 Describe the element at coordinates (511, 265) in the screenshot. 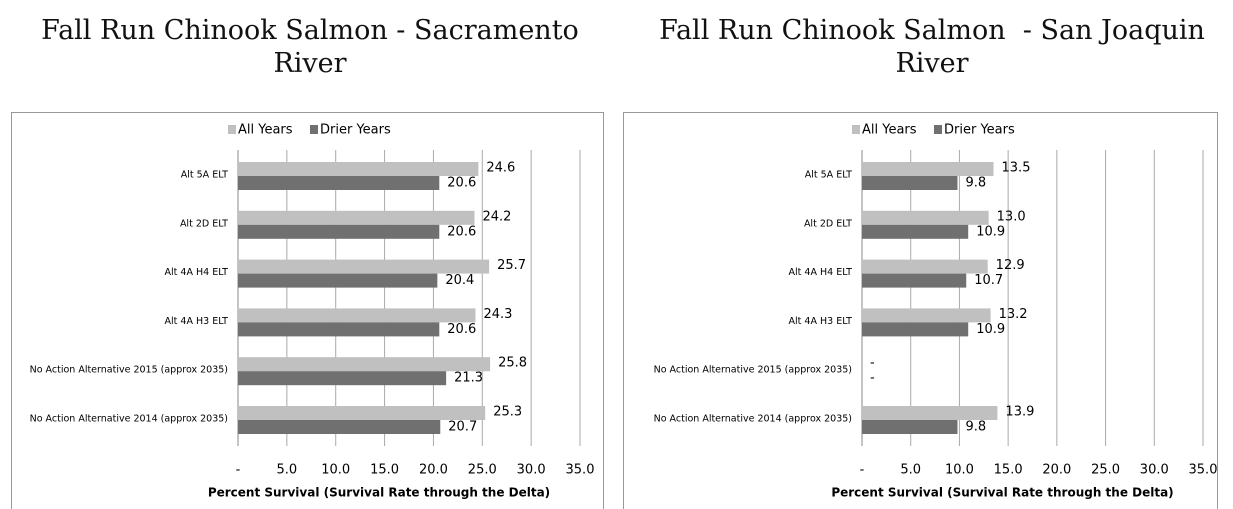

I see `value-label: 25.7` at that location.